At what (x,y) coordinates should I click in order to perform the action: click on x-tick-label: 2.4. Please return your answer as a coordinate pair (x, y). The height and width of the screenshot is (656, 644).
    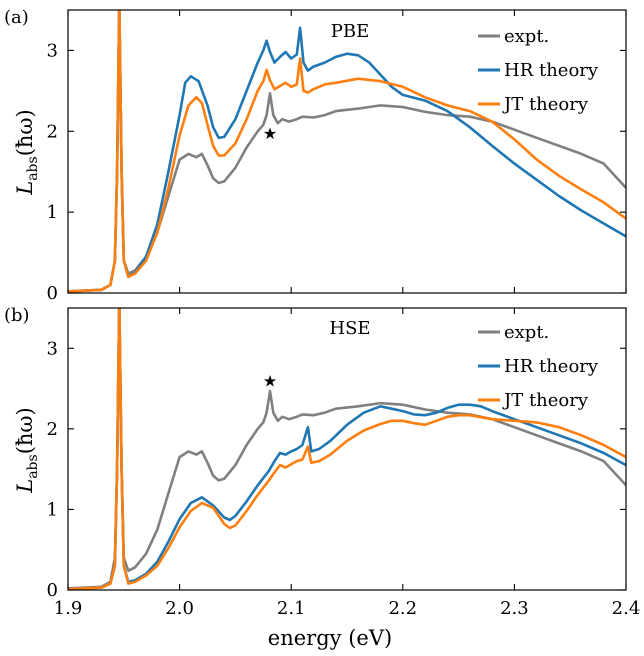
    Looking at the image, I should click on (626, 608).